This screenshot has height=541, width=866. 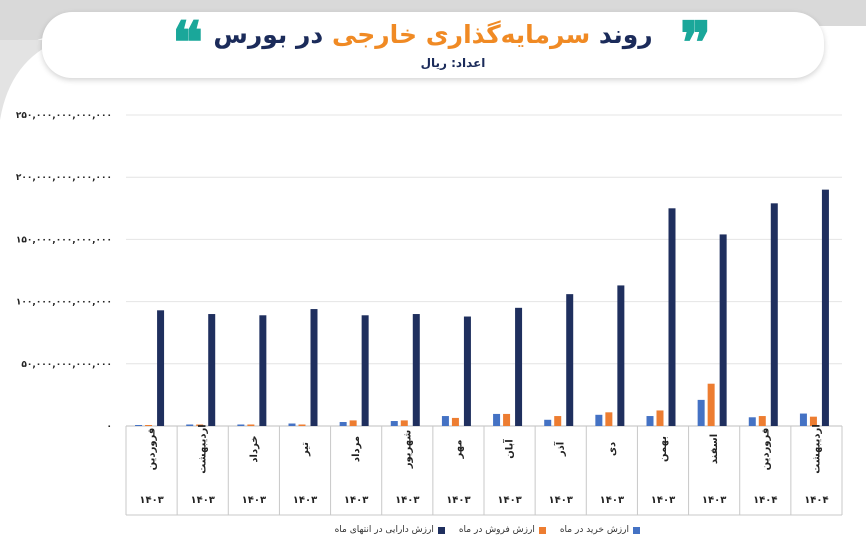 What do you see at coordinates (356, 449) in the screenshot?
I see `x-tick-label: مرداد` at bounding box center [356, 449].